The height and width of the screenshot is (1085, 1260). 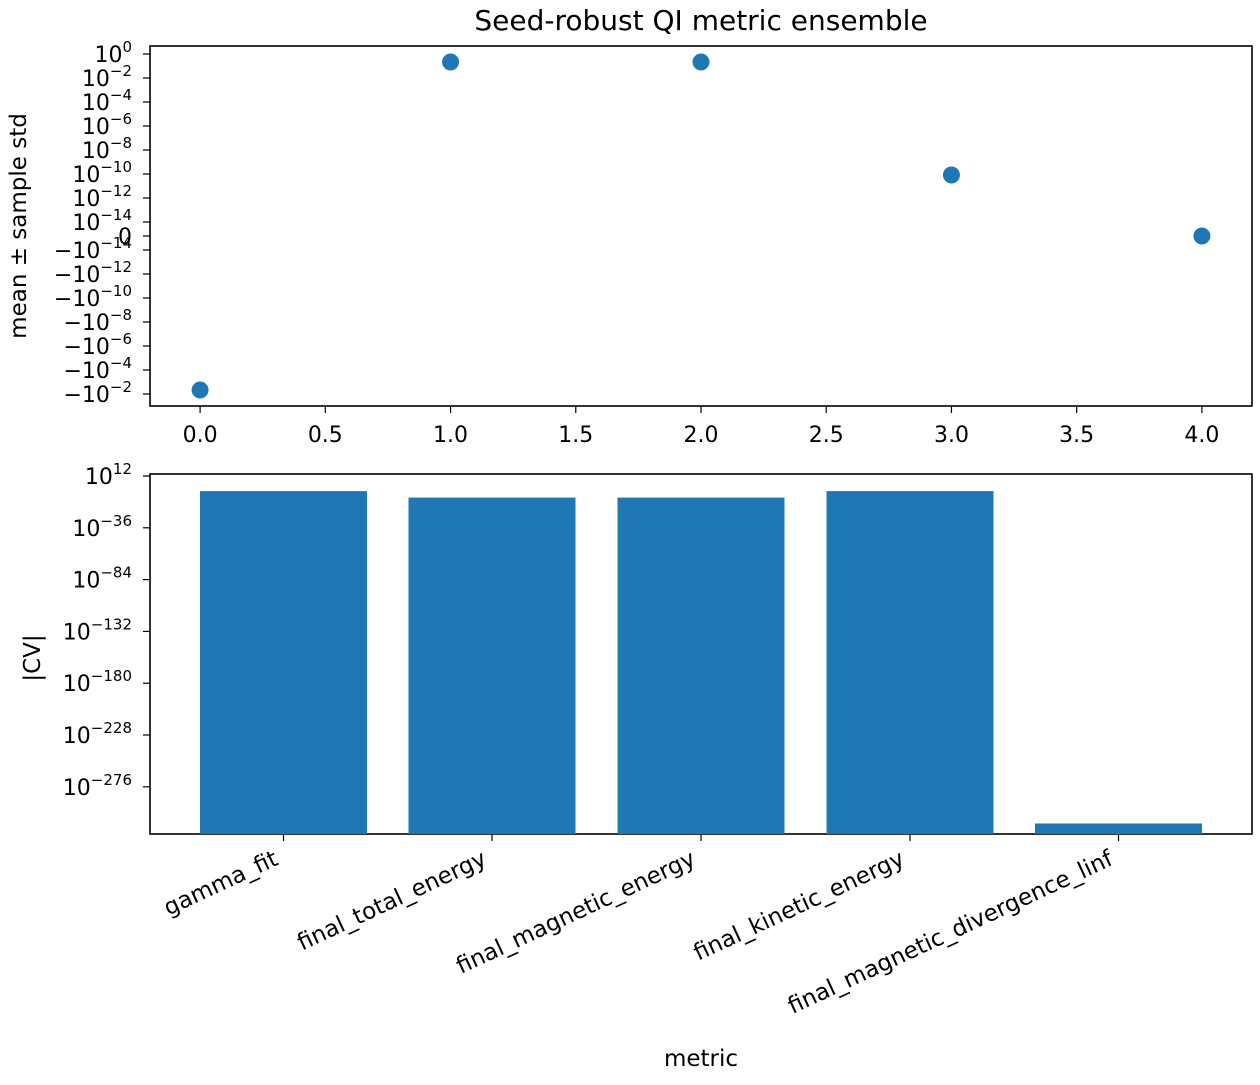 What do you see at coordinates (200, 435) in the screenshot?
I see `scatter-x-tick-label: 0.0` at bounding box center [200, 435].